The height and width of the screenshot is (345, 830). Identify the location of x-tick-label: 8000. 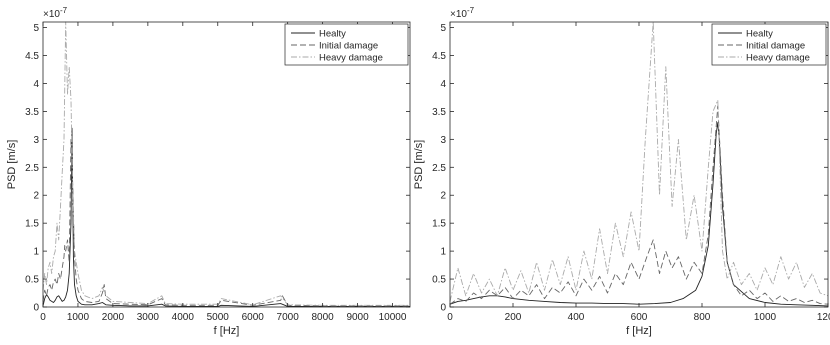
(322, 317).